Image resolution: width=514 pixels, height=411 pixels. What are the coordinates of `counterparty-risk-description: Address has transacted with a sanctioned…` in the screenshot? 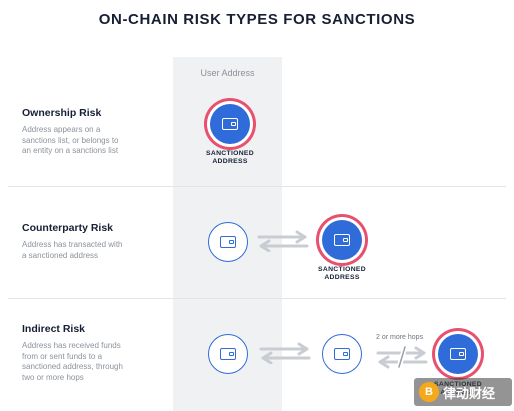 It's located at (72, 250).